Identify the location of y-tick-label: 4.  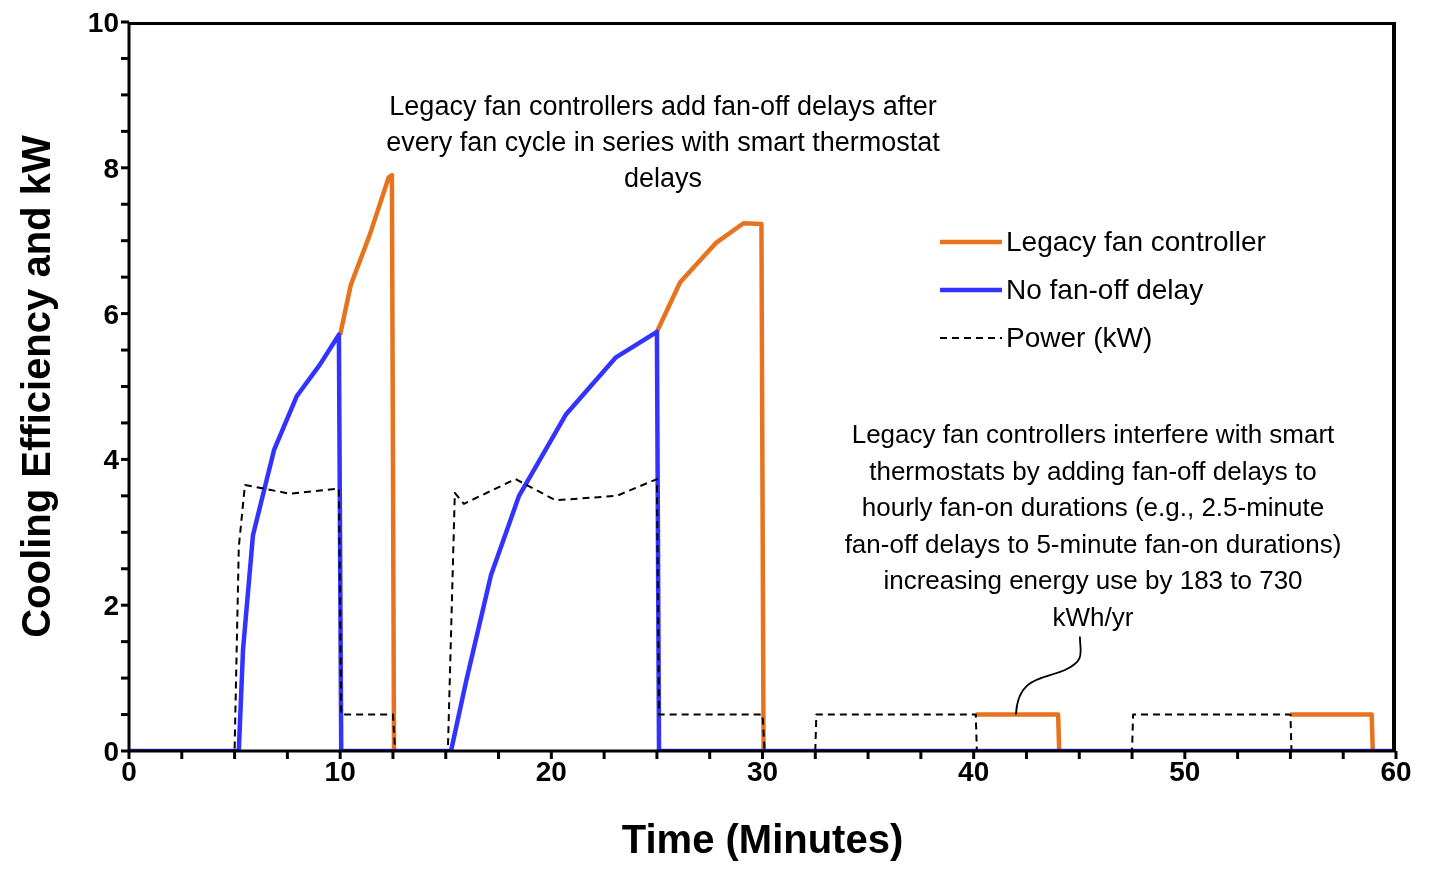
(111, 460).